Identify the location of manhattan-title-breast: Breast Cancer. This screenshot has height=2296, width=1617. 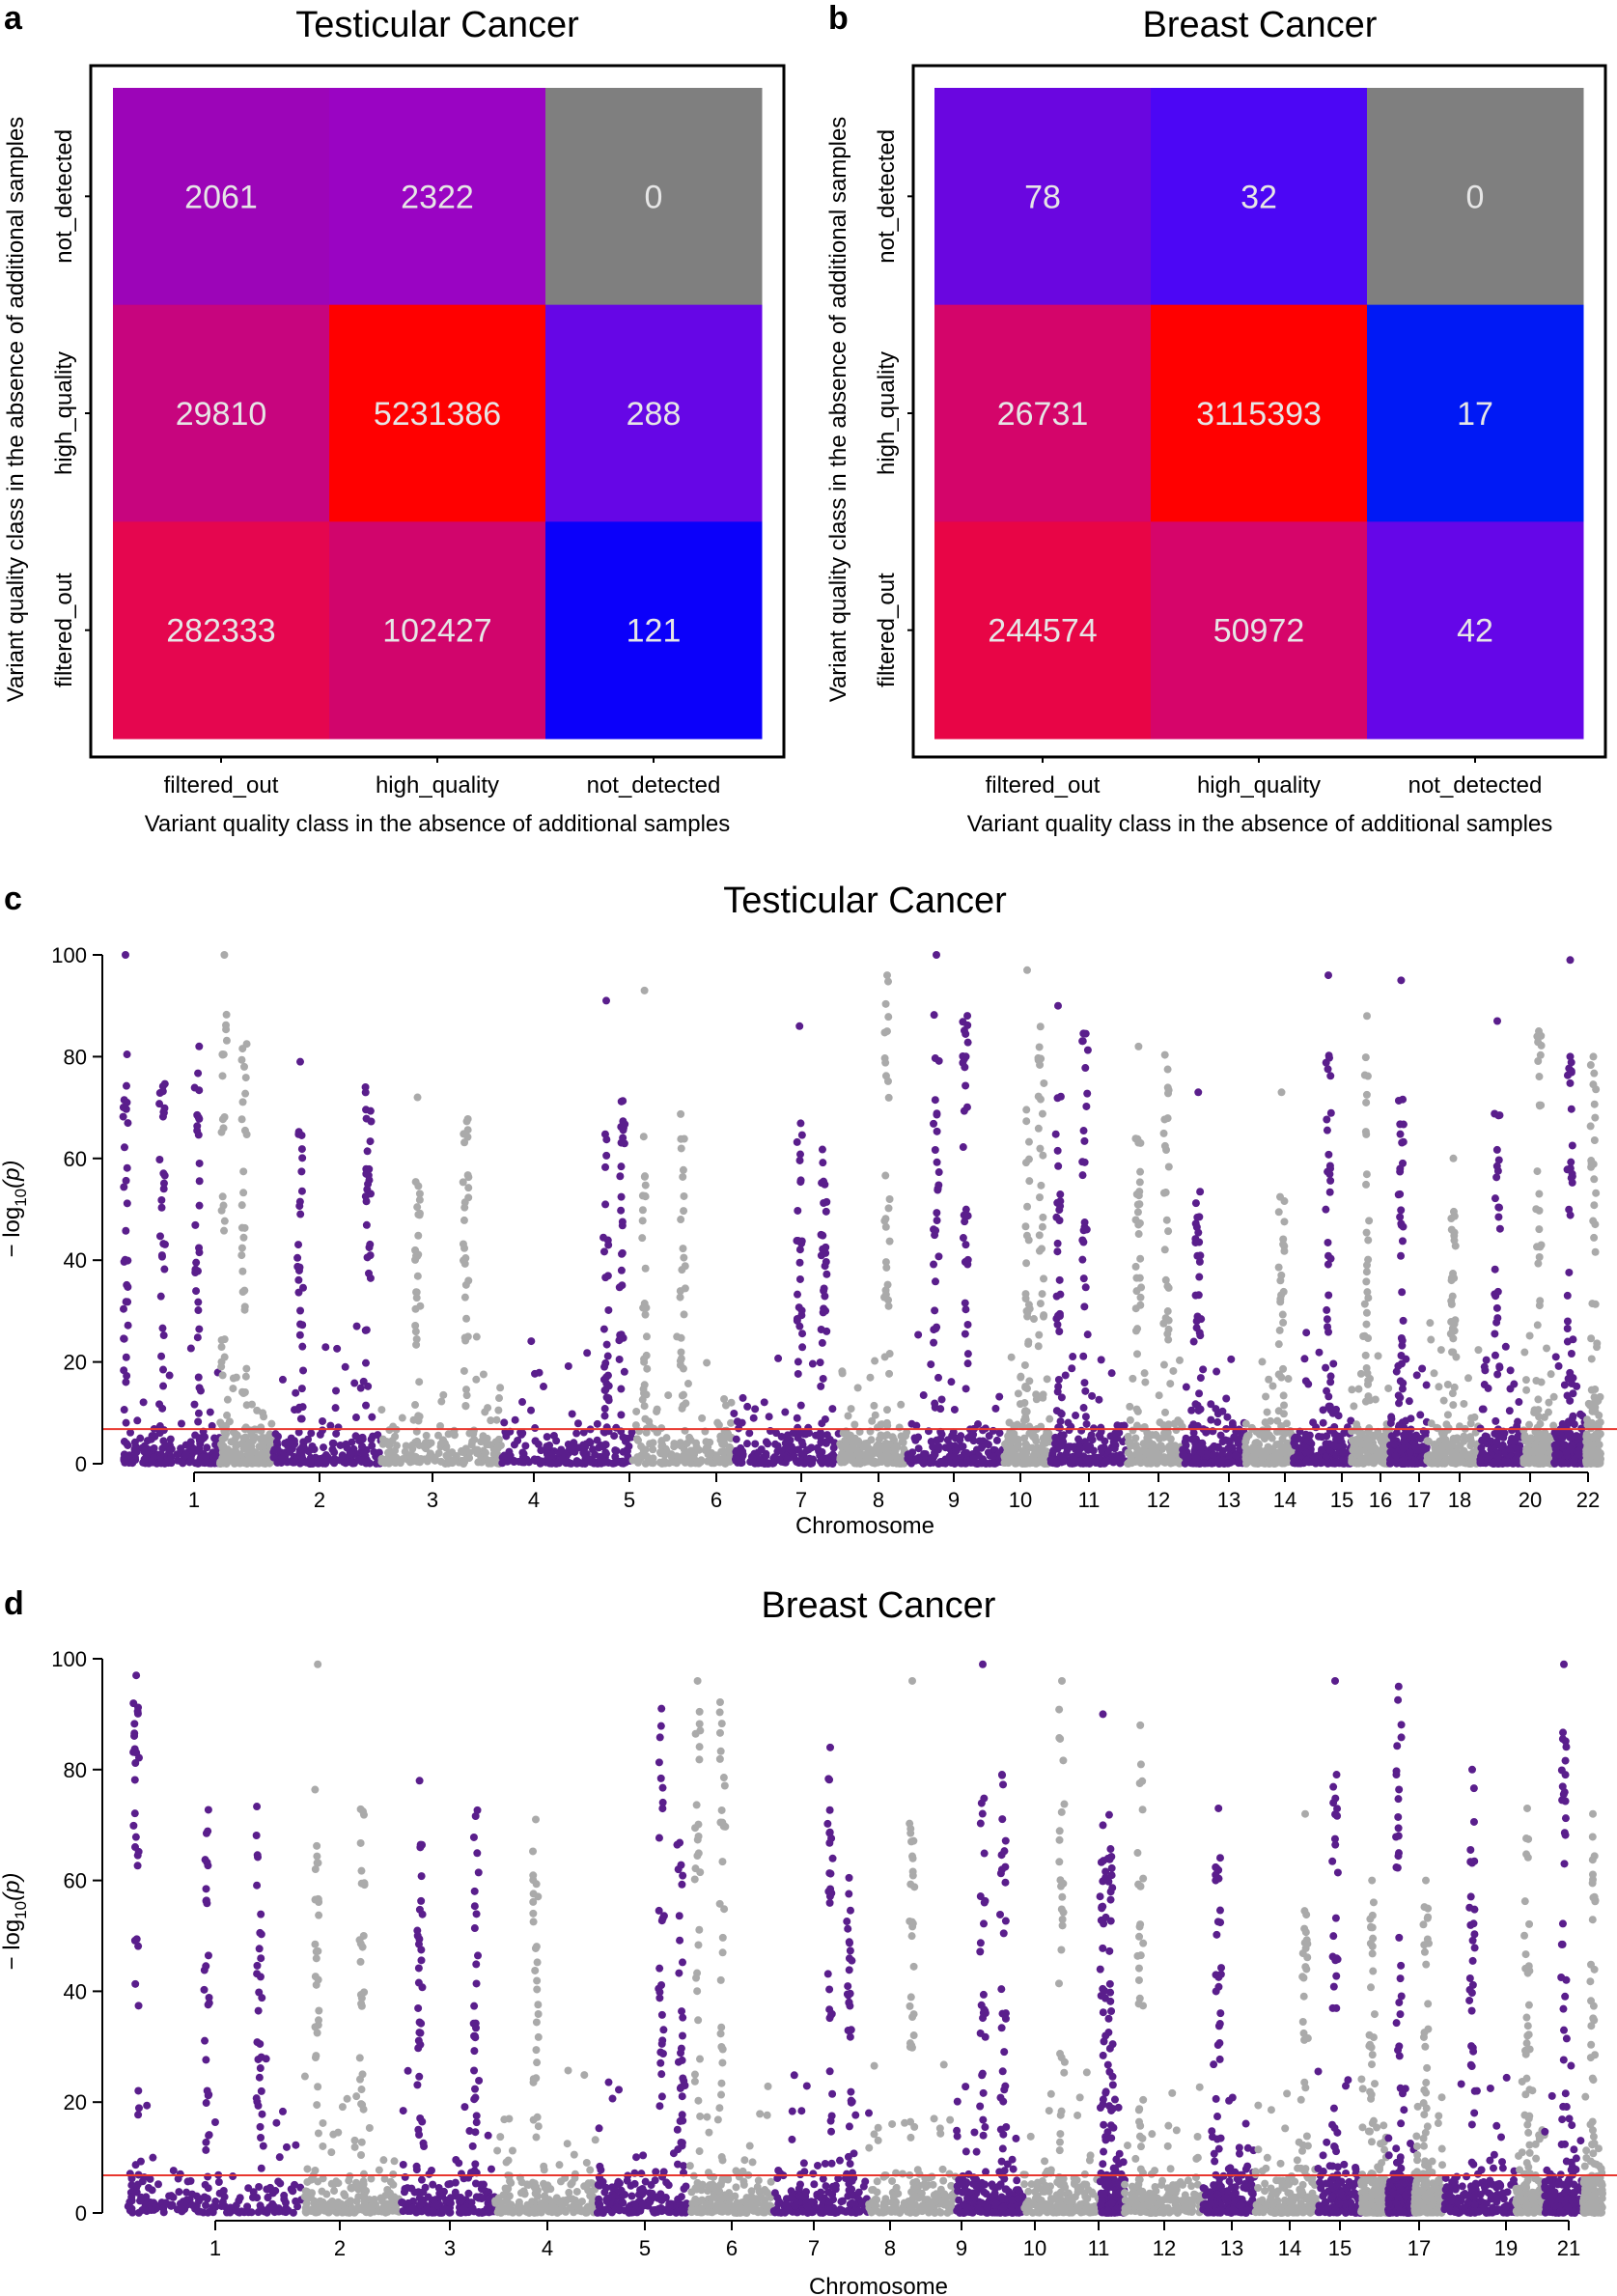
(879, 1606).